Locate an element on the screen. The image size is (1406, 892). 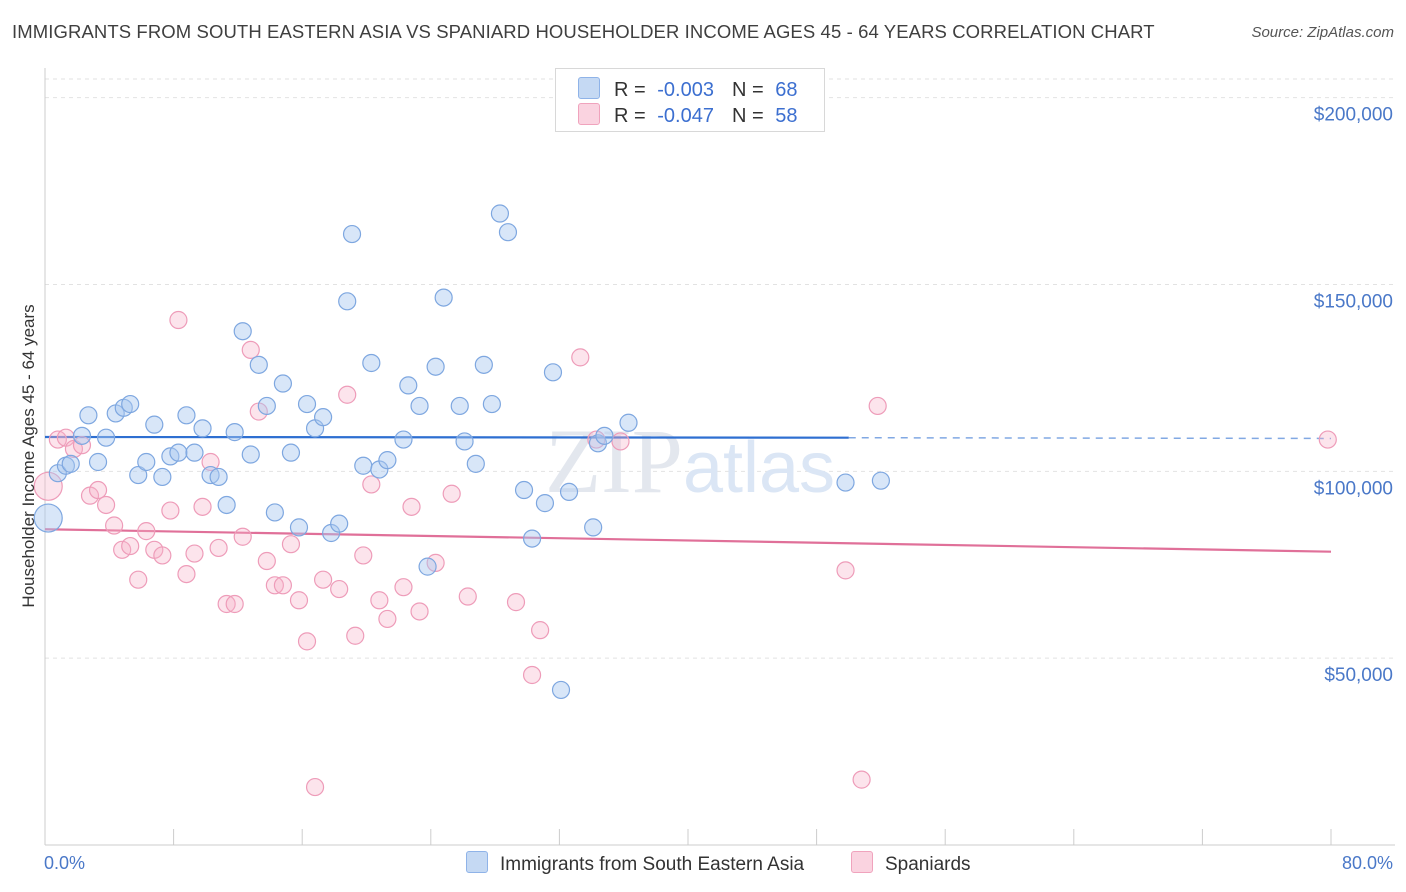
blue-trend-extension is located at coordinates (1090, 438).